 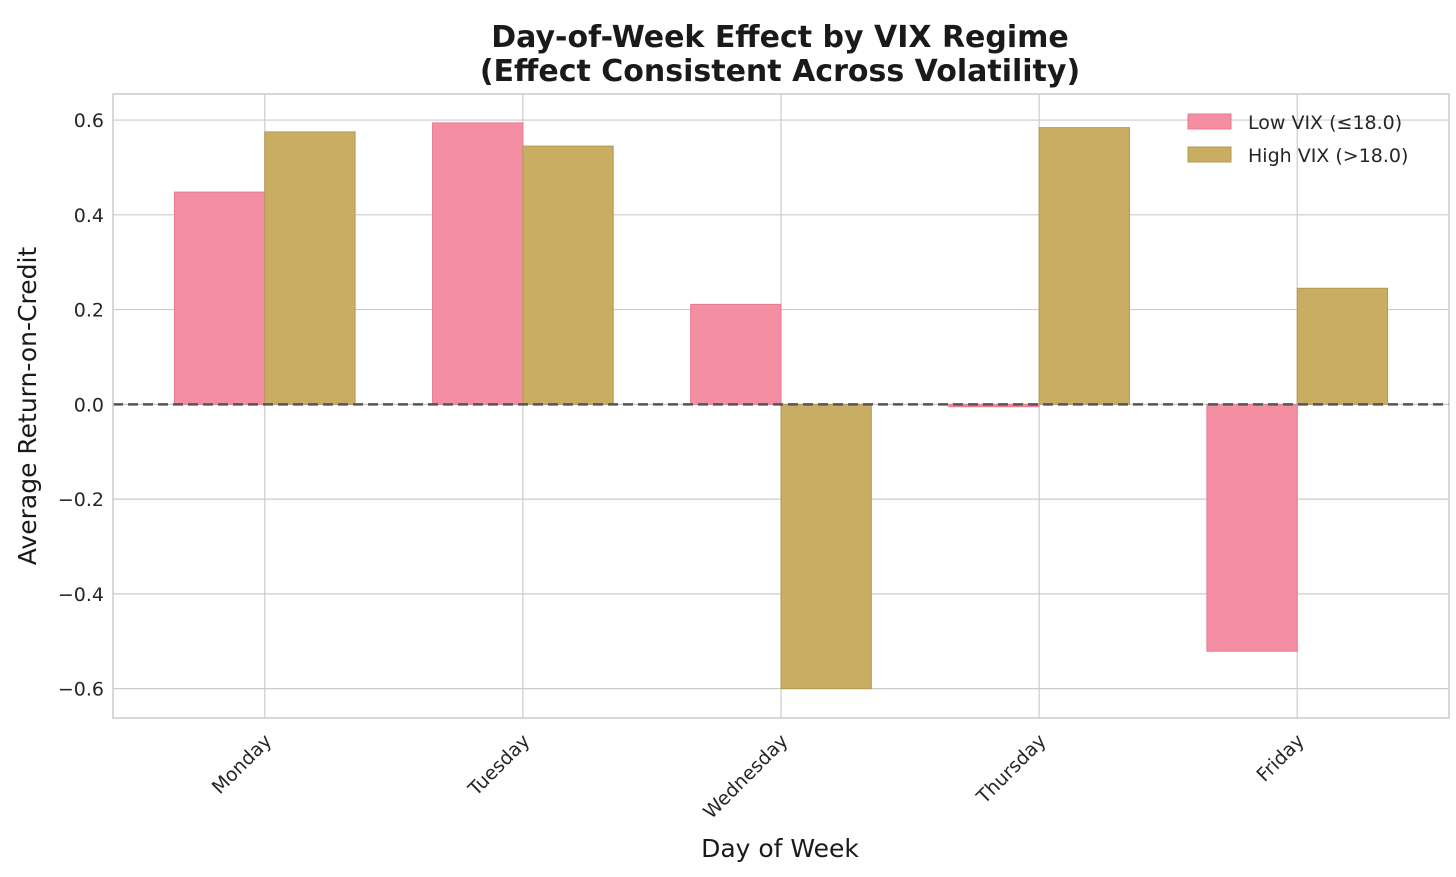 I want to click on y-tick-label: 0.4, so click(x=89, y=216).